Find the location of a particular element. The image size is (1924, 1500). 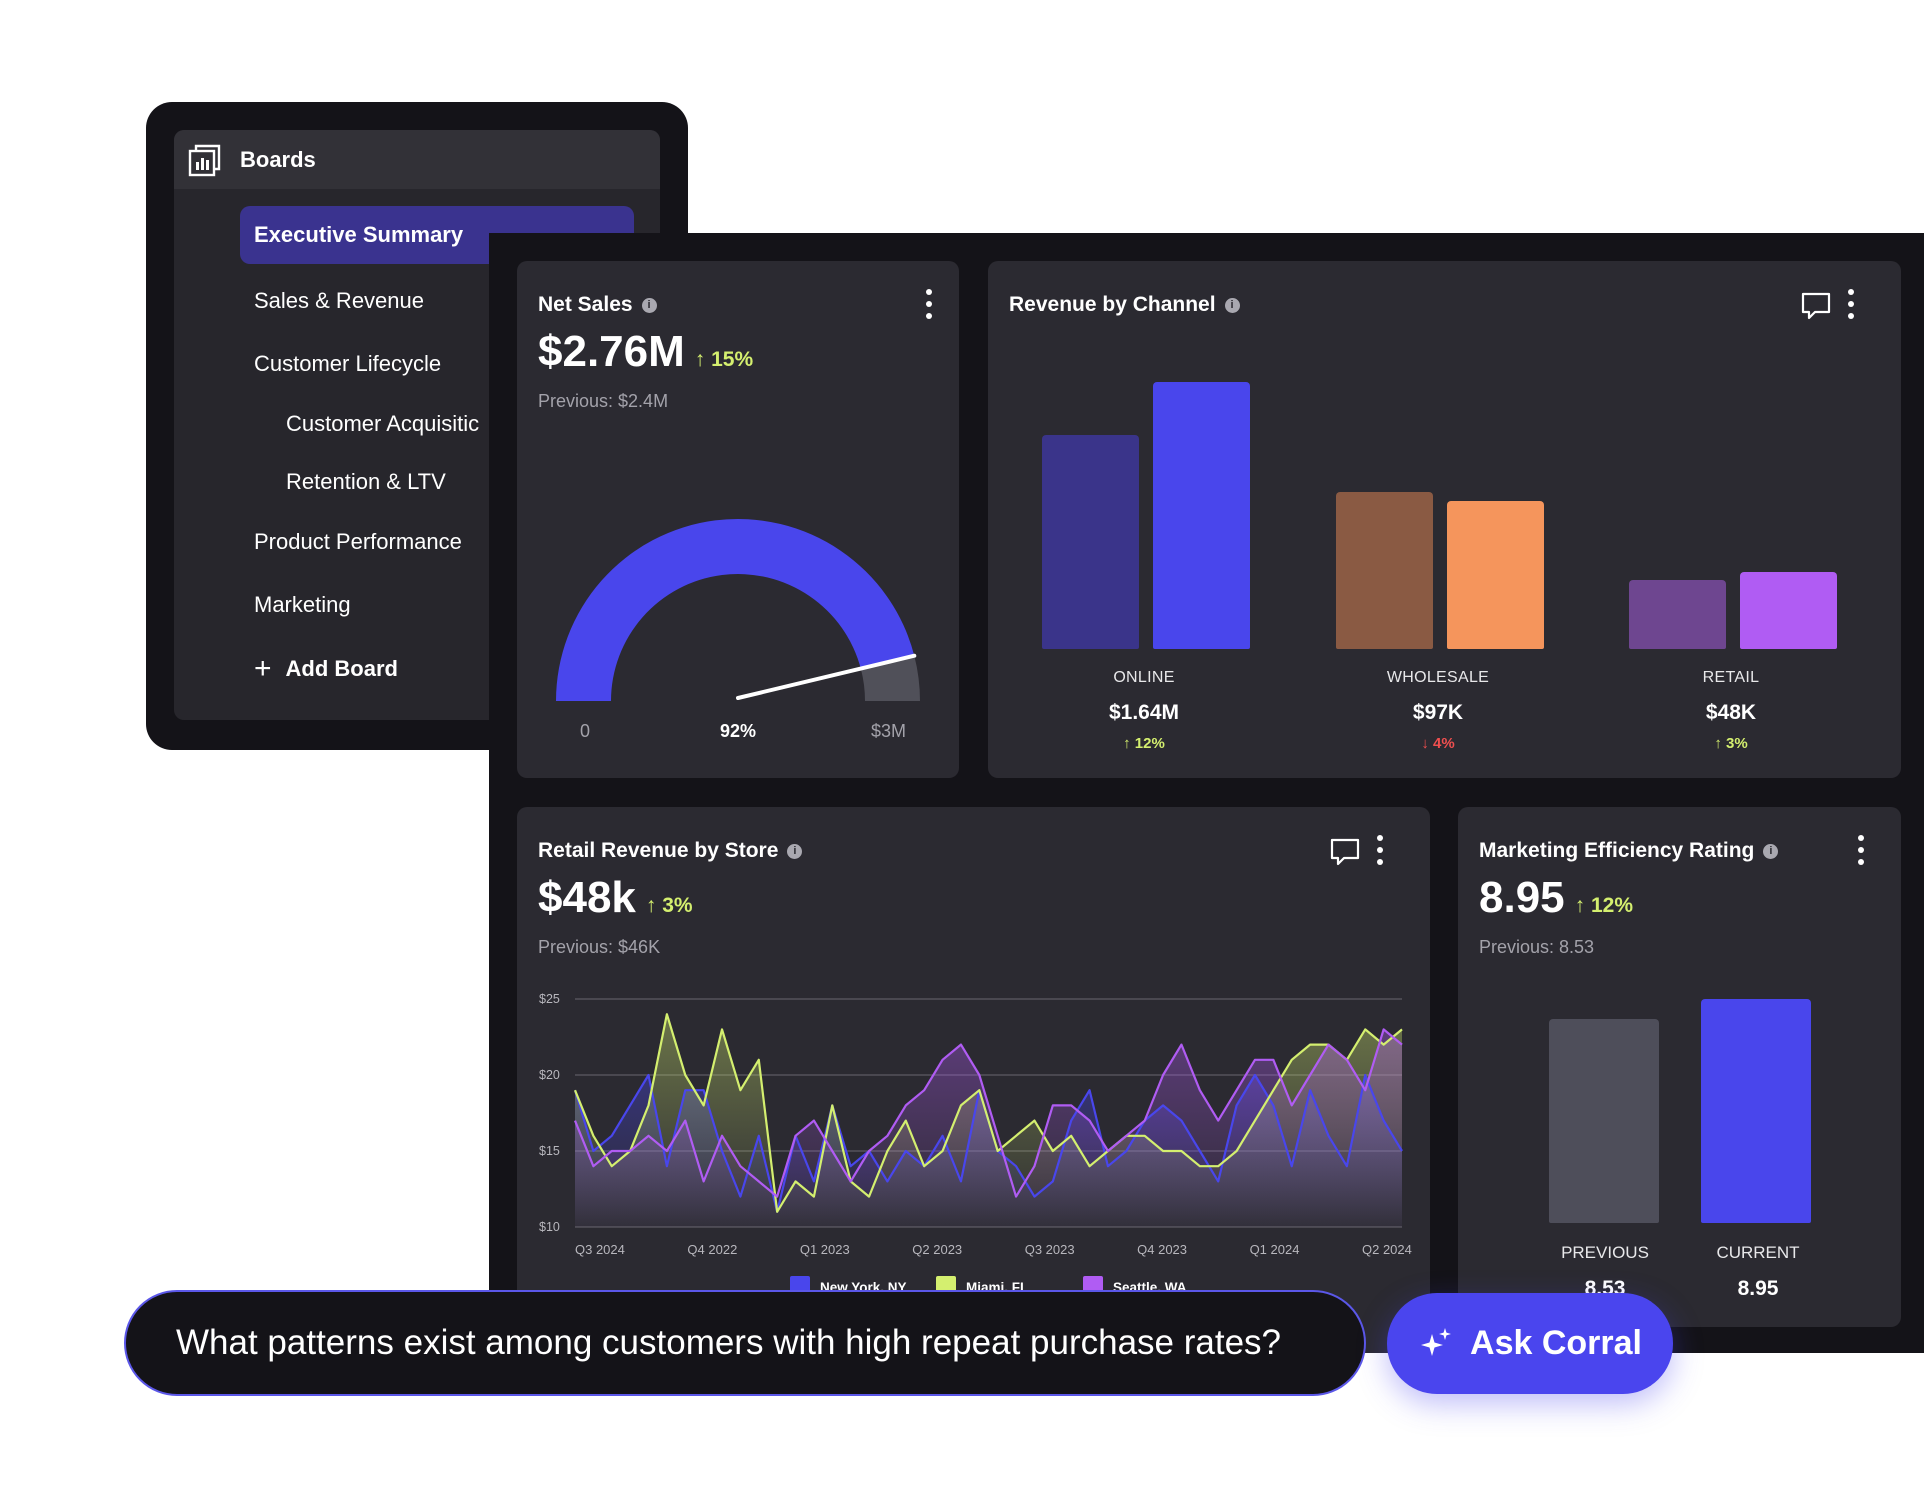

channel-value: $1.64M is located at coordinates (1144, 712).